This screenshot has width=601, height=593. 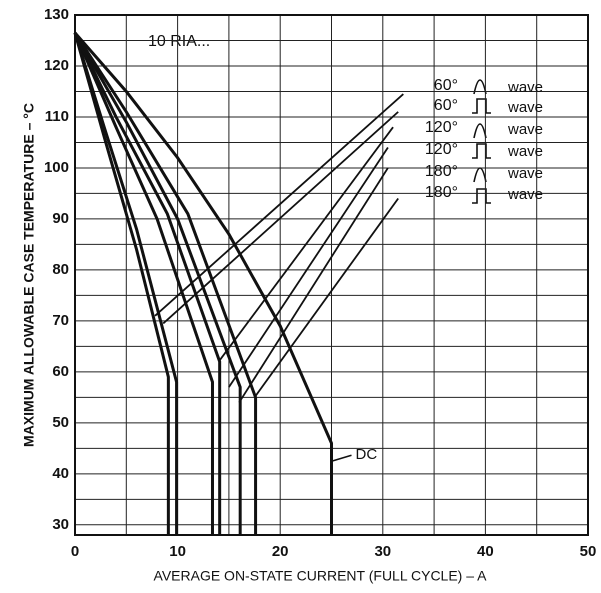 What do you see at coordinates (75, 551) in the screenshot?
I see `x-tick-label: 0` at bounding box center [75, 551].